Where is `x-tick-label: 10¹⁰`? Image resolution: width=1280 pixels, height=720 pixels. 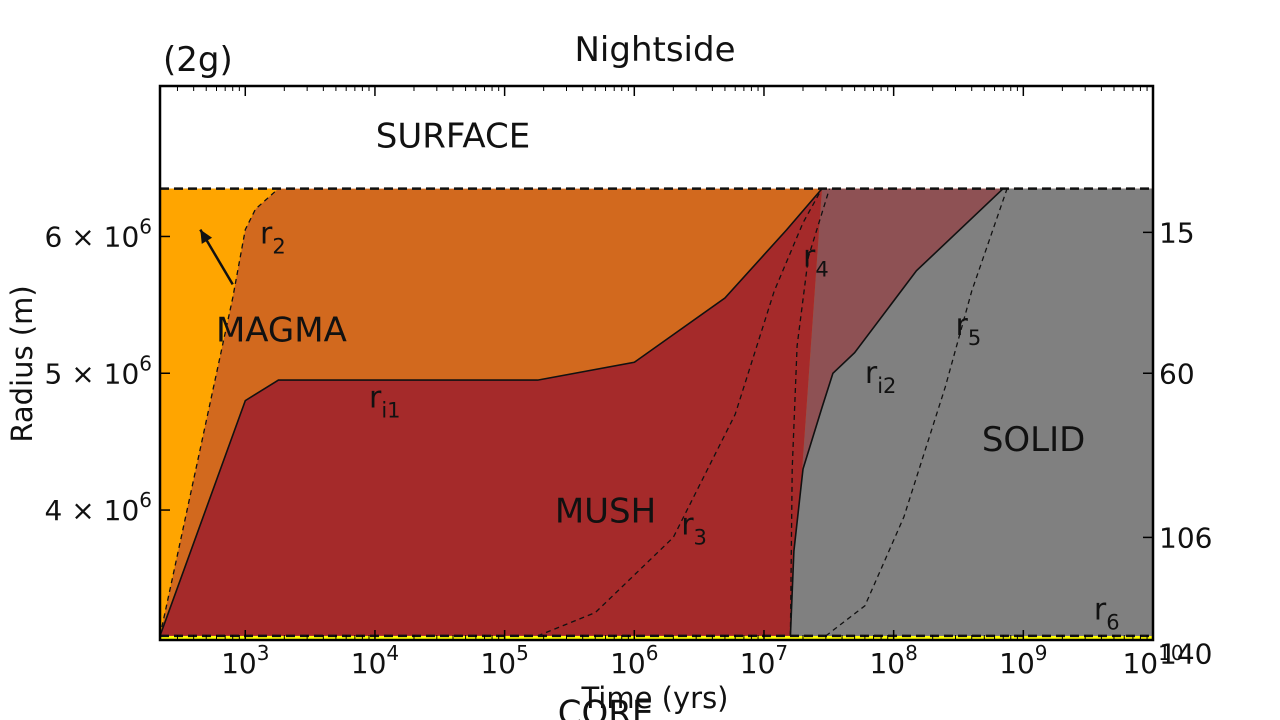 x-tick-label: 10¹⁰ is located at coordinates (1152, 660).